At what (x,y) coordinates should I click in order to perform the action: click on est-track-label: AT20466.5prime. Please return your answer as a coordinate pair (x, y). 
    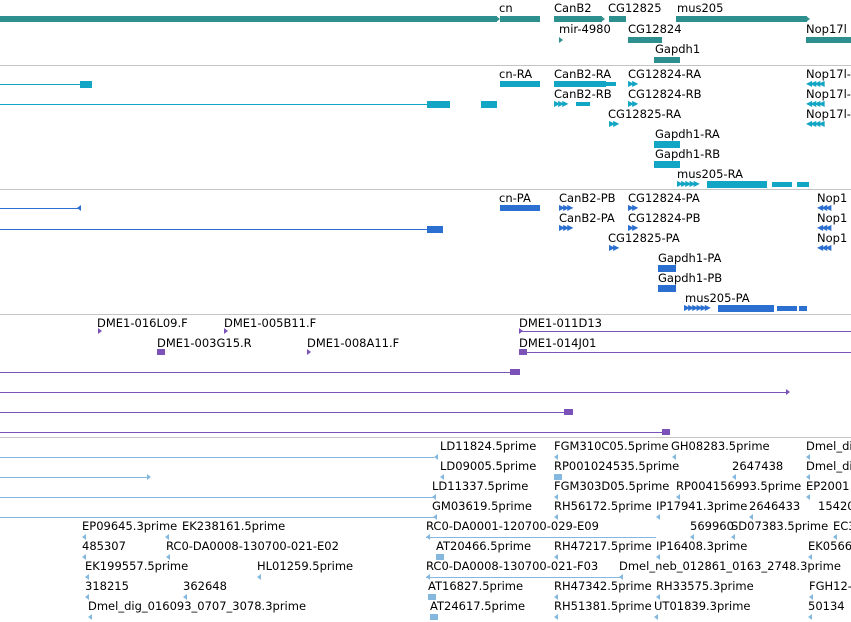
    Looking at the image, I should click on (484, 546).